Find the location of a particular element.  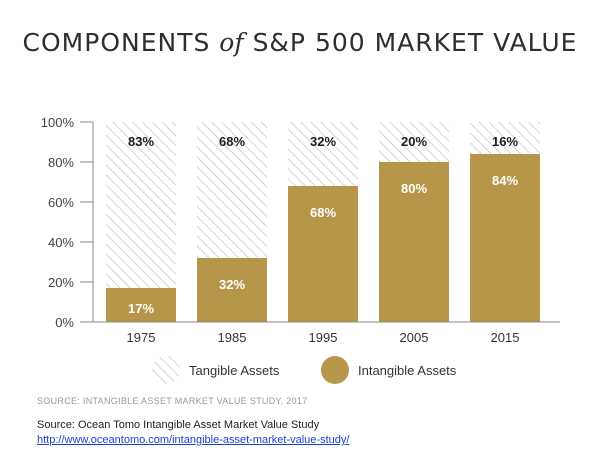

y-tick-label: 100% is located at coordinates (58, 122).